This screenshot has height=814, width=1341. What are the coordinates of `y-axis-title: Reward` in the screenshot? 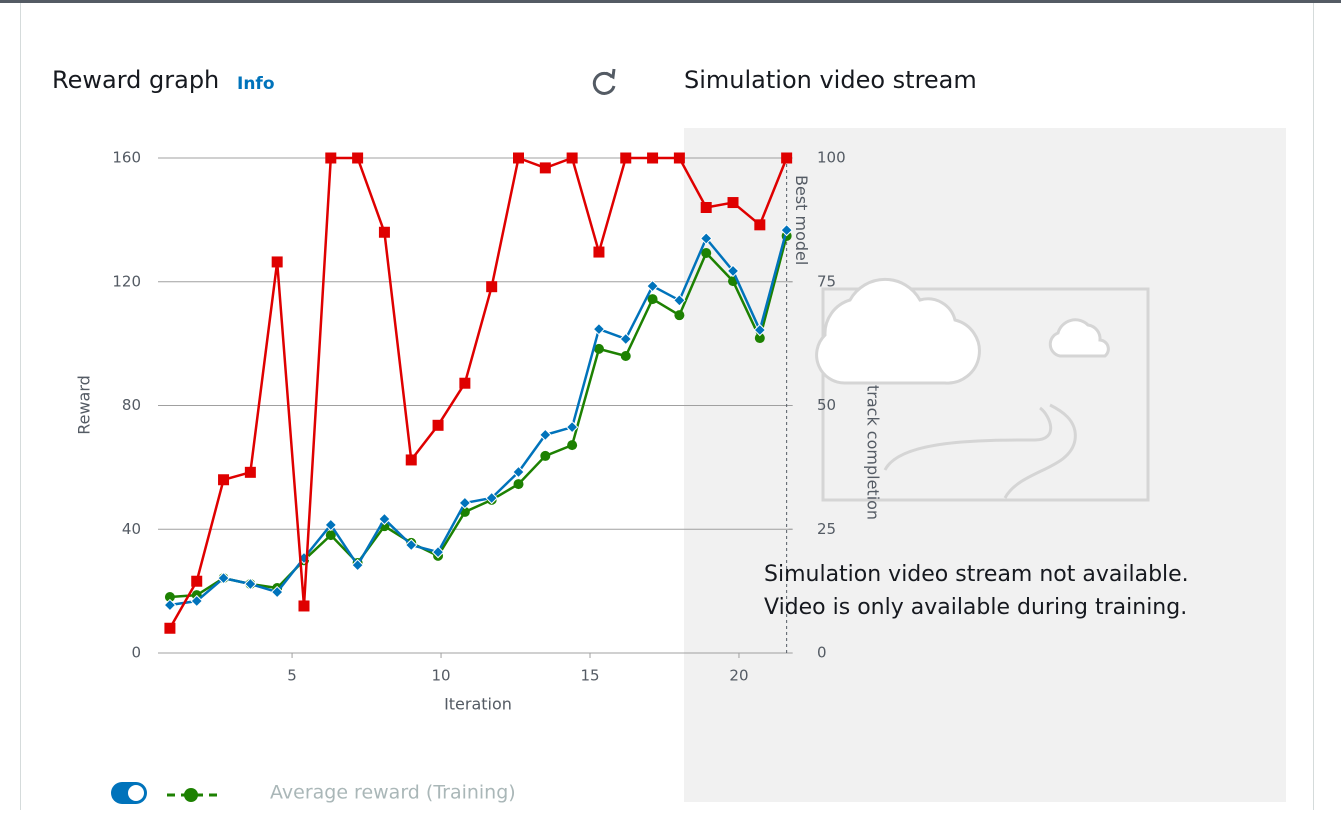 It's located at (84, 405).